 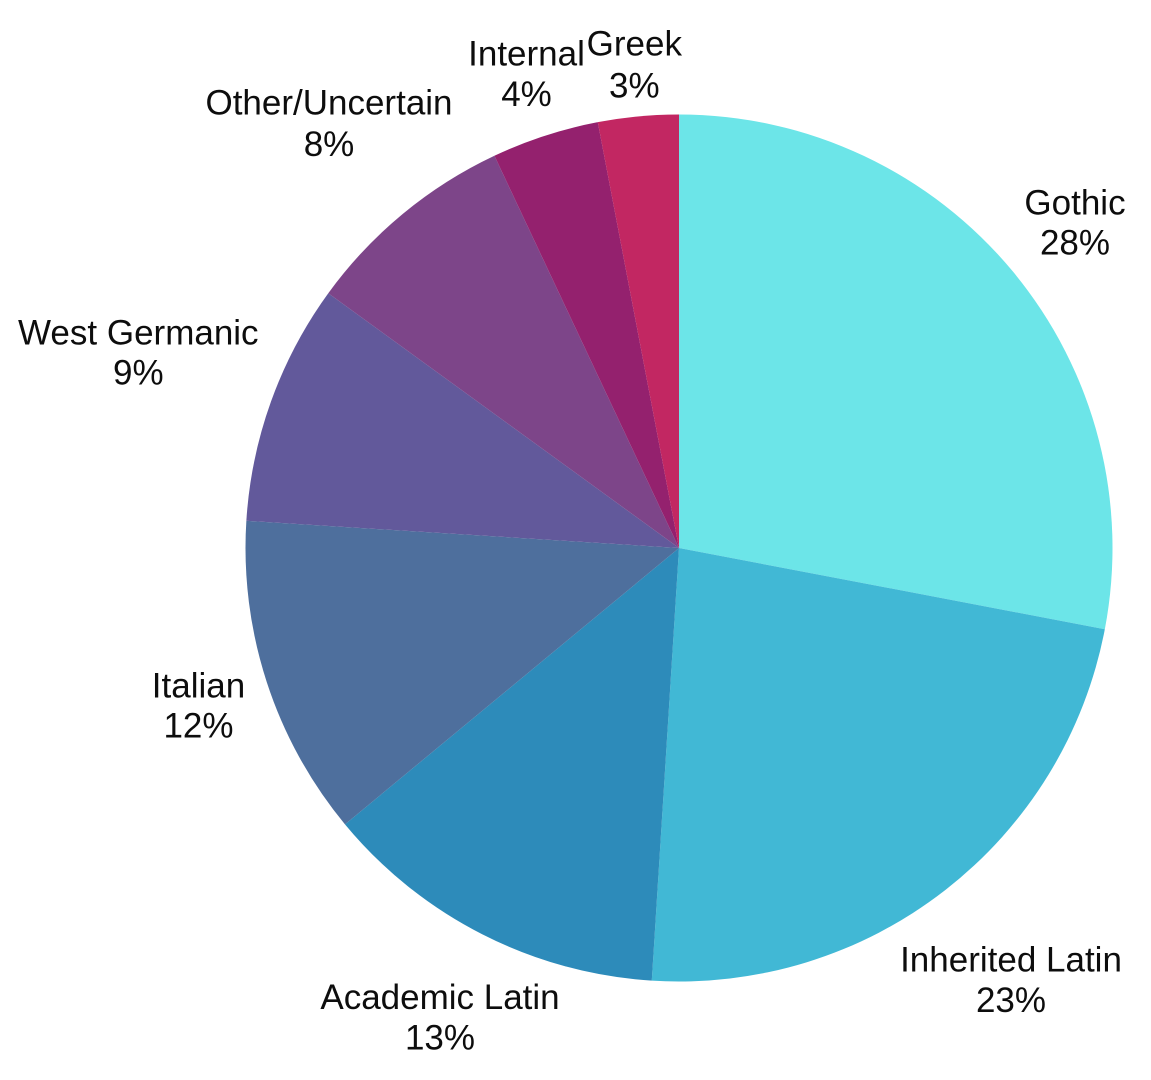 I want to click on svg-text: West Germanic, so click(x=138, y=333).